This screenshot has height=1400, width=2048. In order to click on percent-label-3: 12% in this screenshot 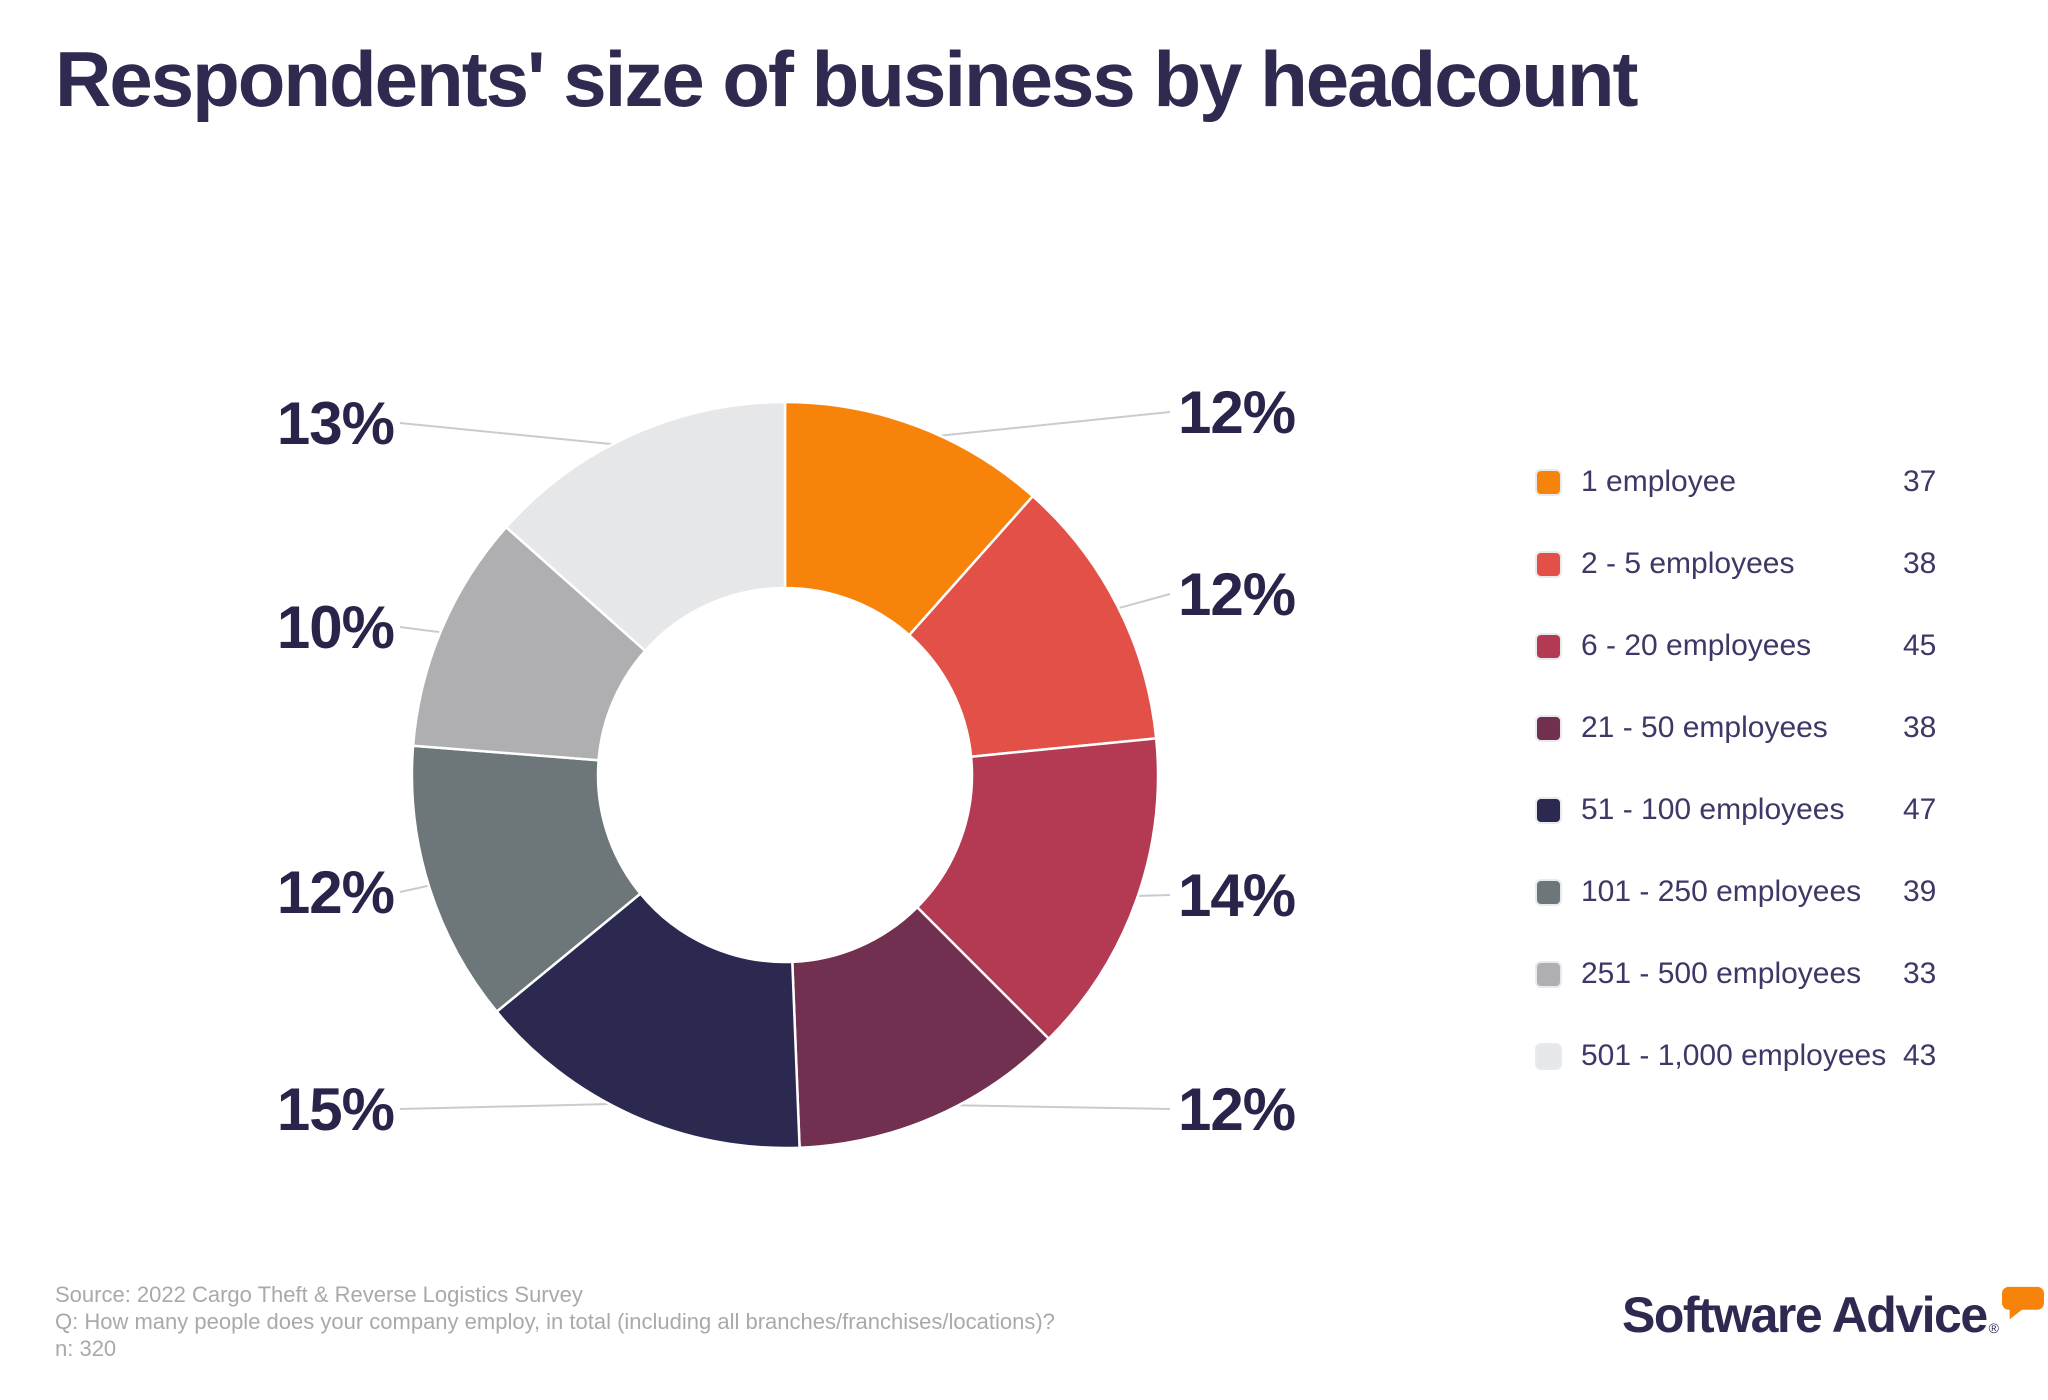, I will do `click(1236, 1109)`.